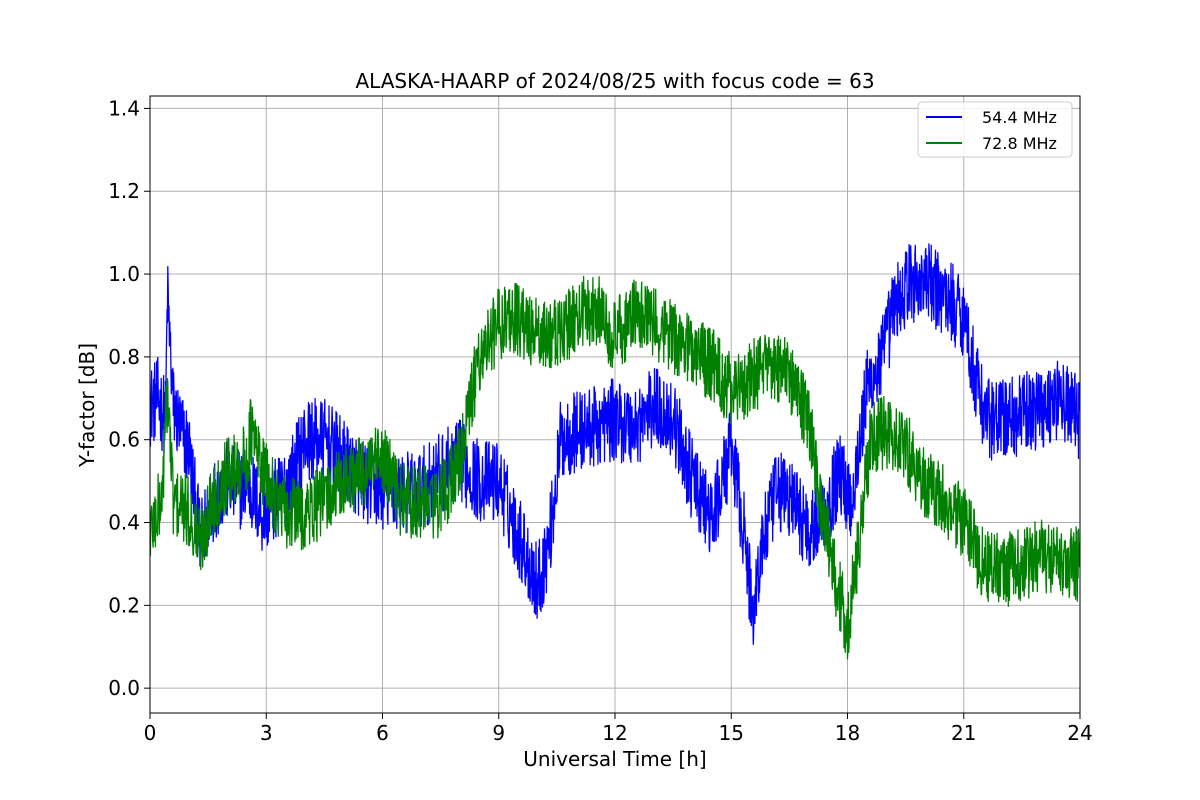  I want to click on x-tick-label: 15, so click(731, 733).